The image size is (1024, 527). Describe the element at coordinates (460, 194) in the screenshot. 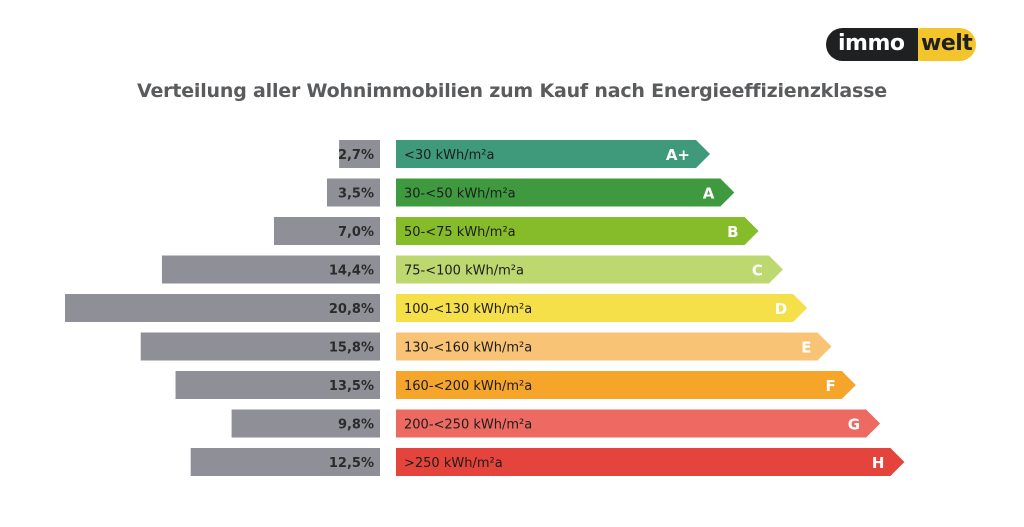

I see `range-label-a: 30-<50 kWh/m²a` at that location.